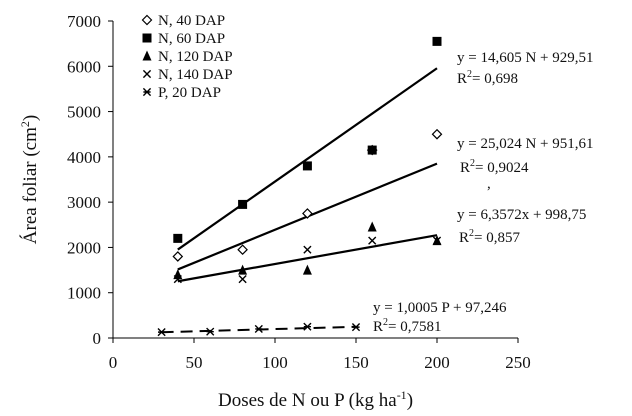  What do you see at coordinates (97, 338) in the screenshot?
I see `y-tick-label: 0` at bounding box center [97, 338].